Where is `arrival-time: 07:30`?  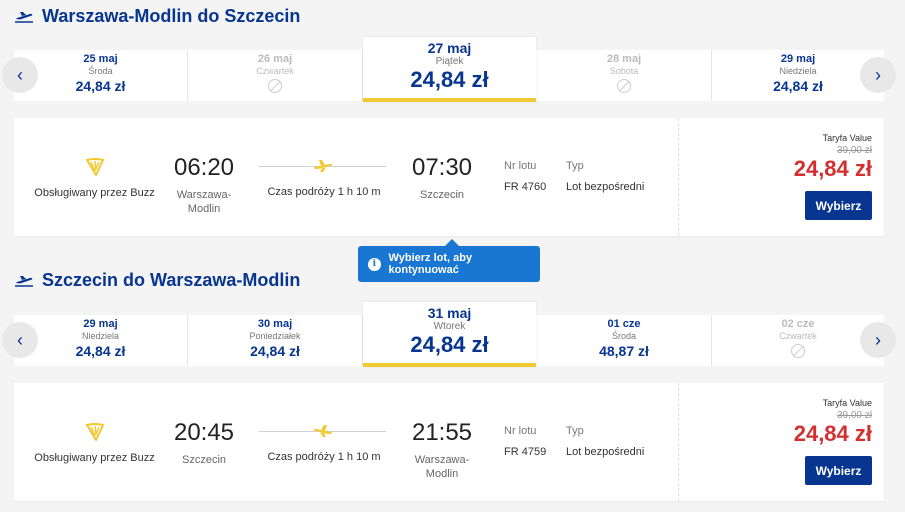 arrival-time: 07:30 is located at coordinates (442, 167).